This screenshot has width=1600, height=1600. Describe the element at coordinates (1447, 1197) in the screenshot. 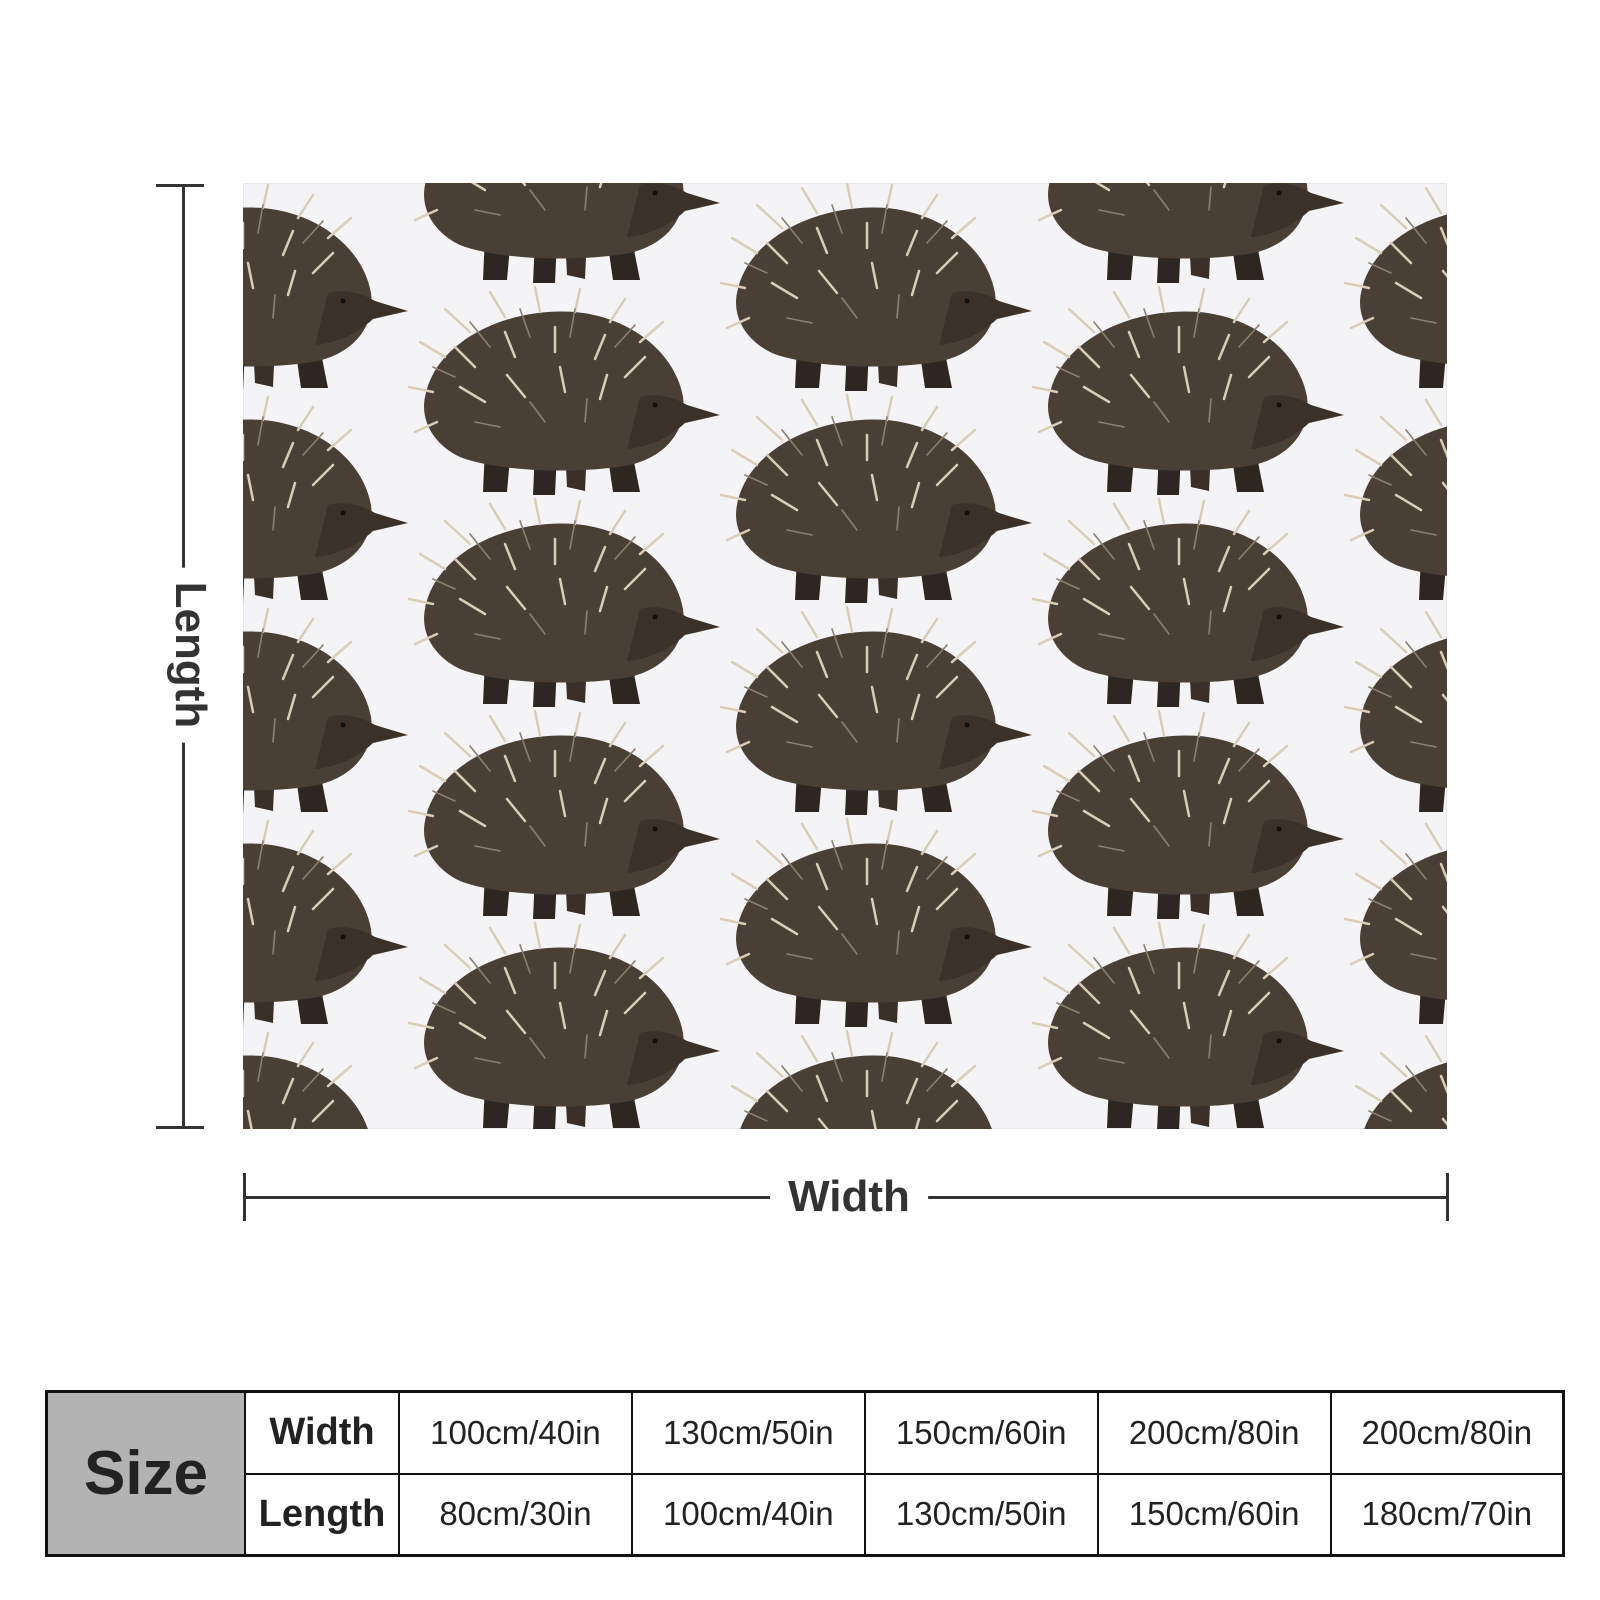

I see `width-cap-right` at that location.